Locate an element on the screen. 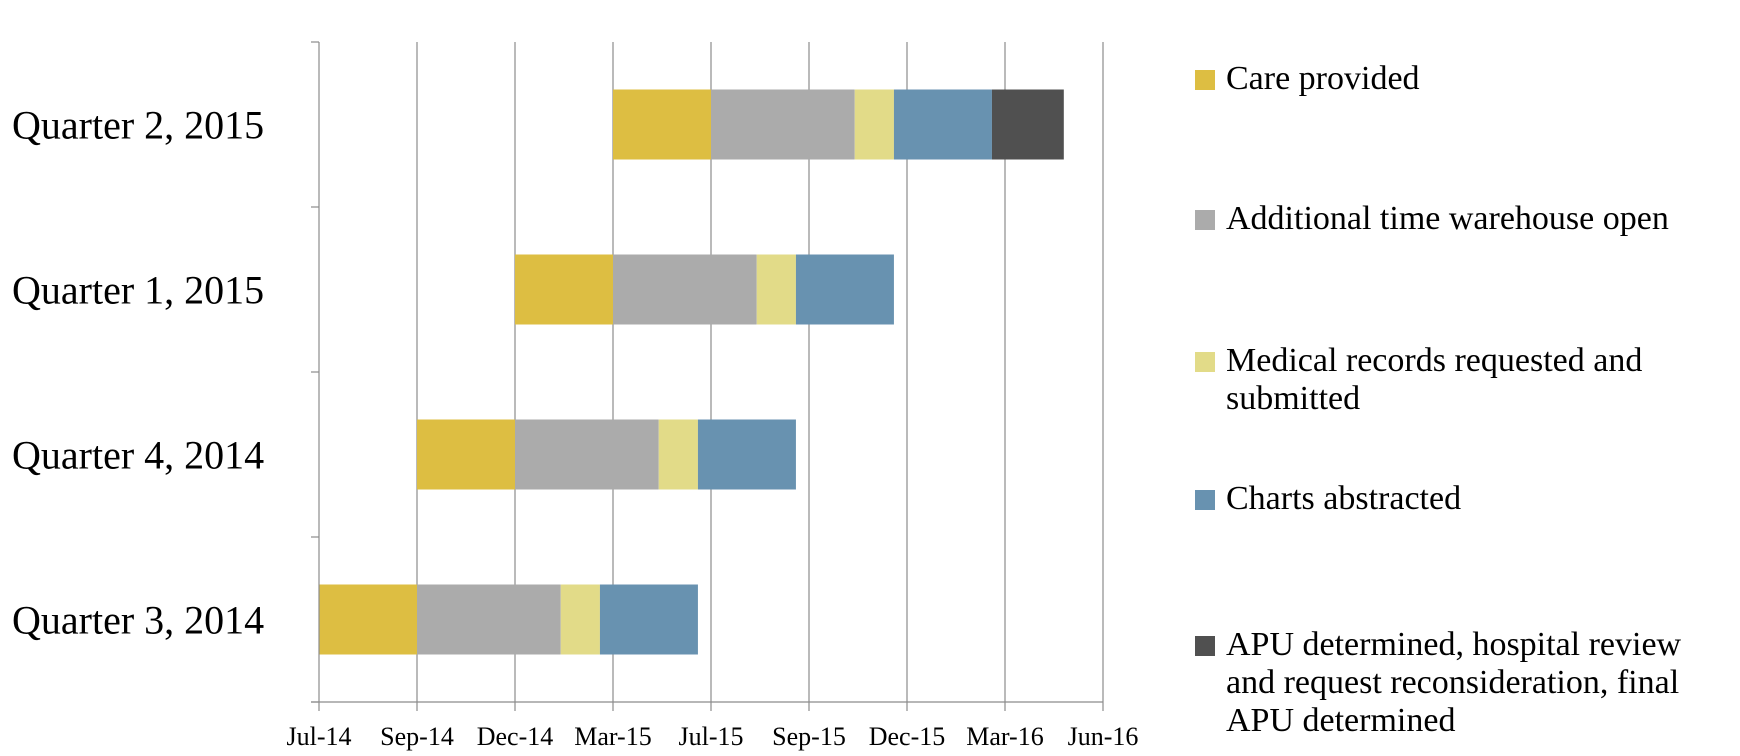 This screenshot has height=756, width=1740. legend-label: Additional time warehouse open is located at coordinates (1447, 218).